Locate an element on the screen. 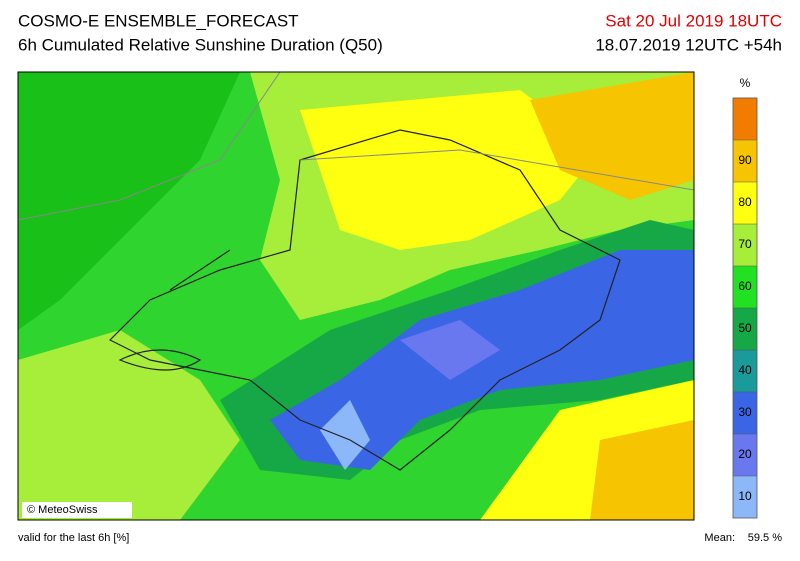  credit: © MeteoSwiss is located at coordinates (62, 510).